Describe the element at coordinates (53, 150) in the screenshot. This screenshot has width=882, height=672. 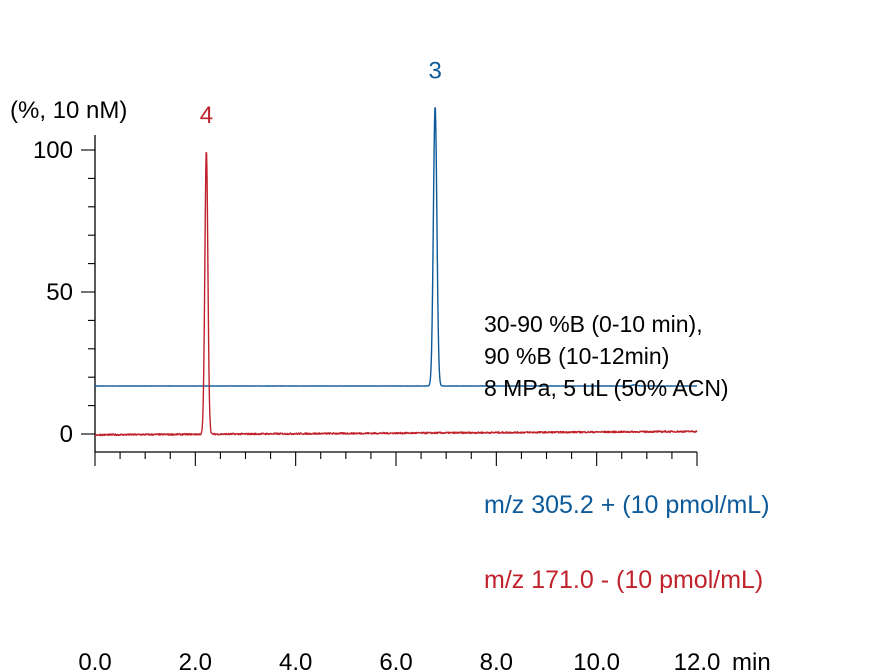
I see `y-tick-label: 100` at that location.